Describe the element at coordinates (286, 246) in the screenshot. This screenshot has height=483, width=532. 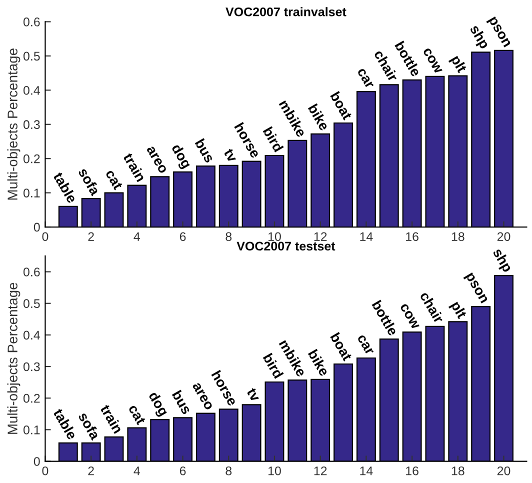
I see `chart-title: VOC2007 testset` at that location.